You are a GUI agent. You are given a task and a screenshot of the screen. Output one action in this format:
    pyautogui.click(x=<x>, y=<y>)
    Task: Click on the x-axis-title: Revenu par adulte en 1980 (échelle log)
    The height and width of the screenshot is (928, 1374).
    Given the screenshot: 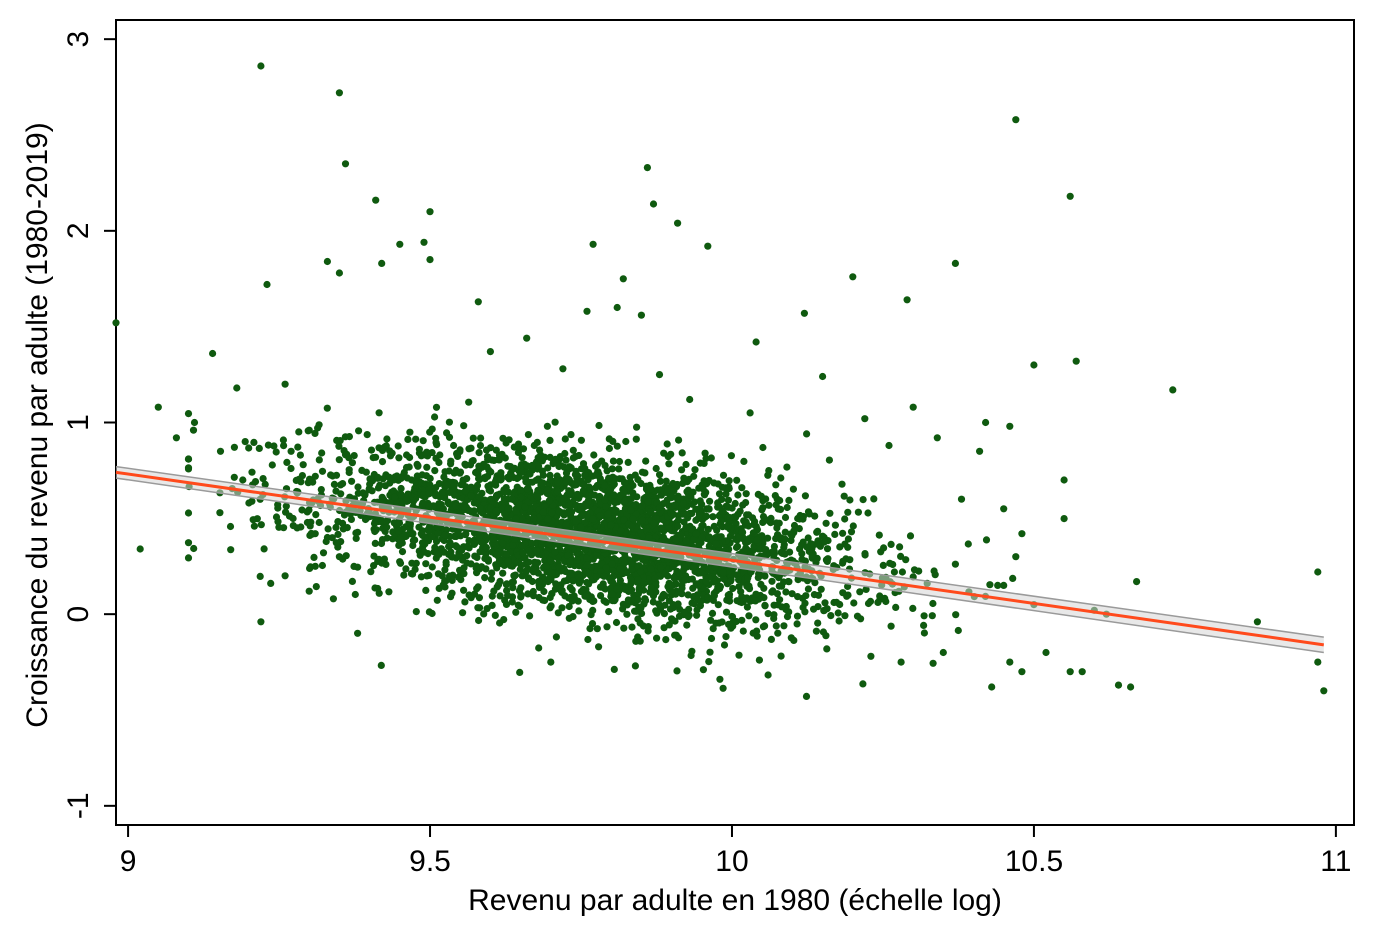 What is the action you would take?
    pyautogui.click(x=735, y=900)
    